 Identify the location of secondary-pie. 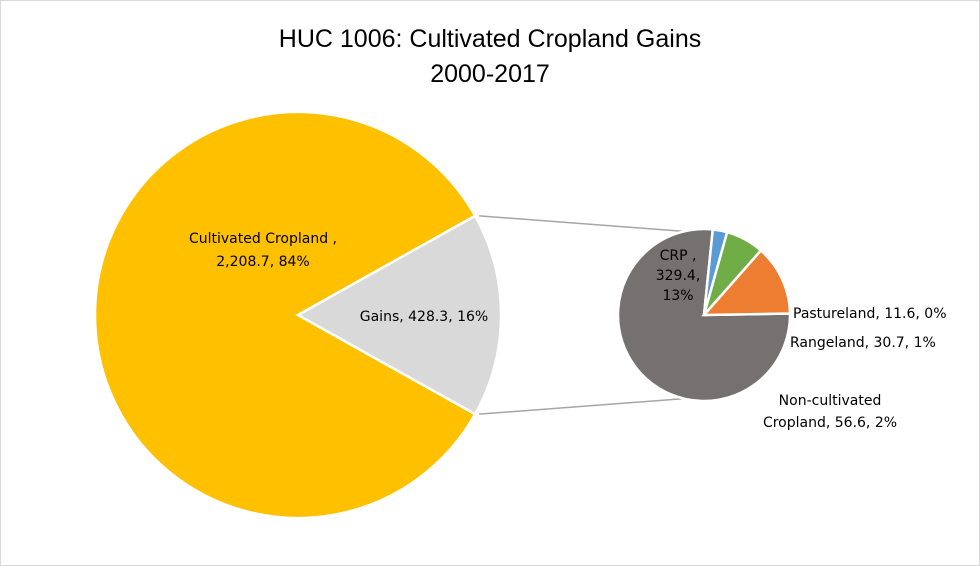
(704, 315).